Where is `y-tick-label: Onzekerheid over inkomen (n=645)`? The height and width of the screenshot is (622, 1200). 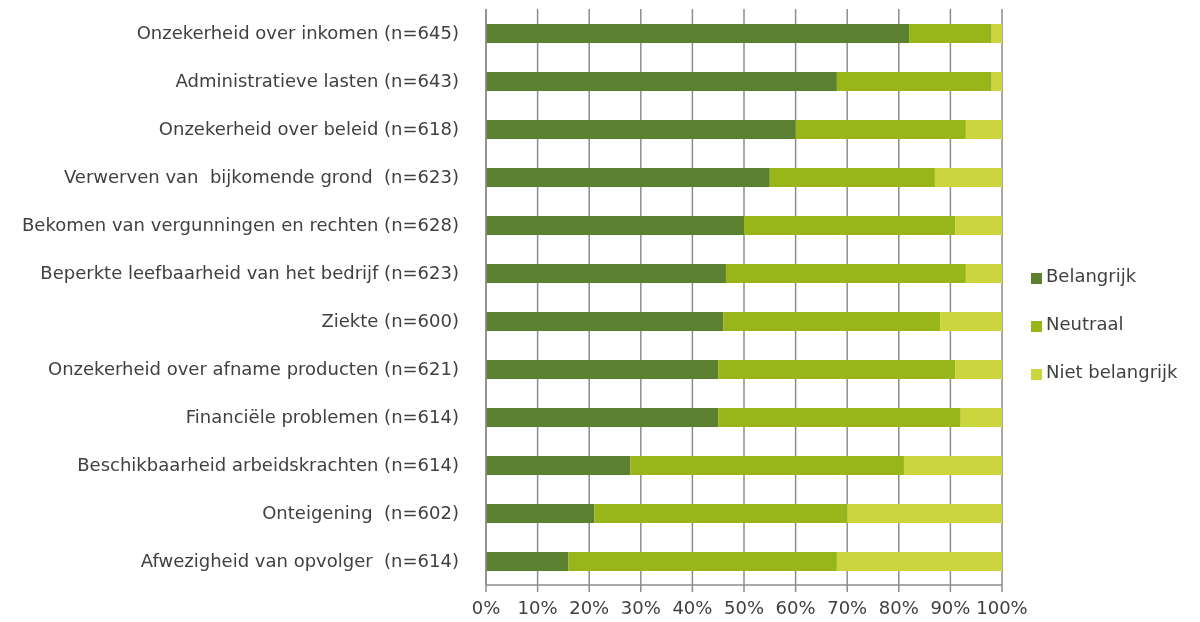
y-tick-label: Onzekerheid over inkomen (n=645) is located at coordinates (297, 32).